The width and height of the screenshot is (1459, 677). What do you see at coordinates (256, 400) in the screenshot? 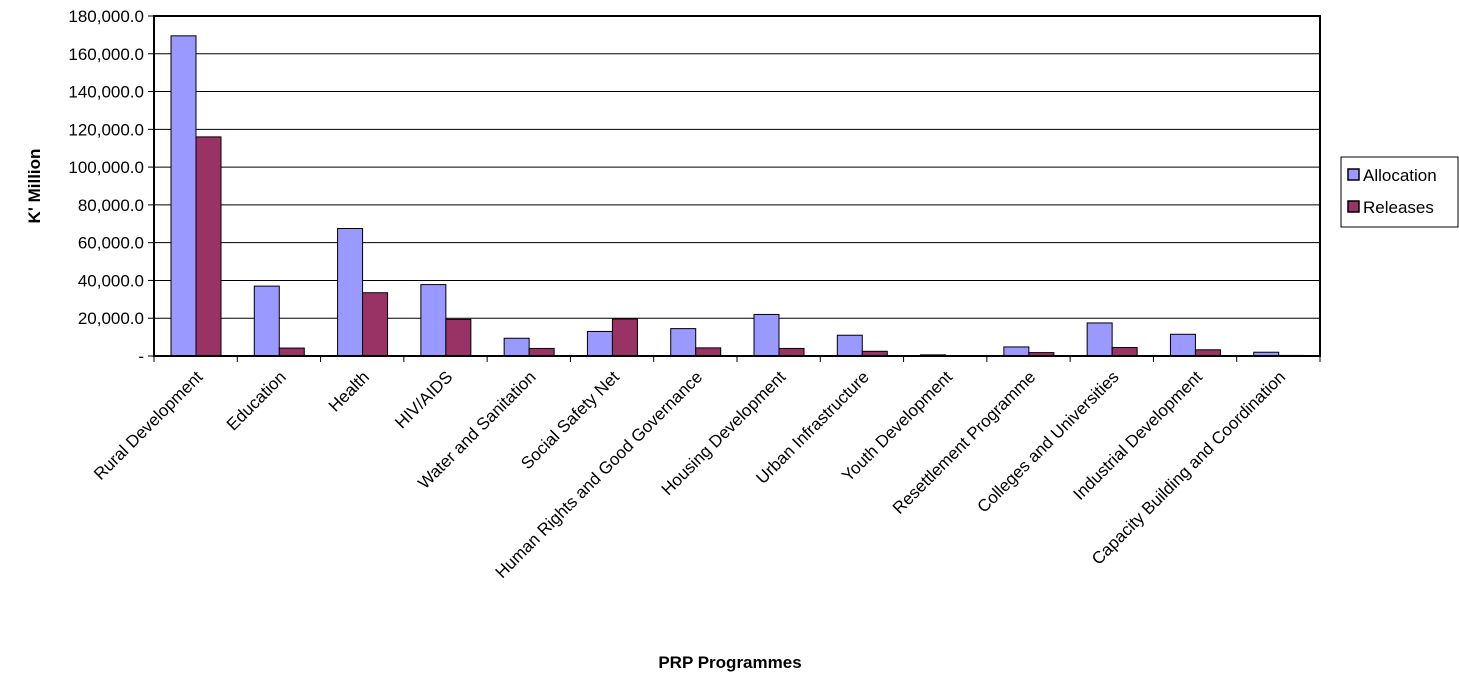
I see `x-tick-label: Education` at bounding box center [256, 400].